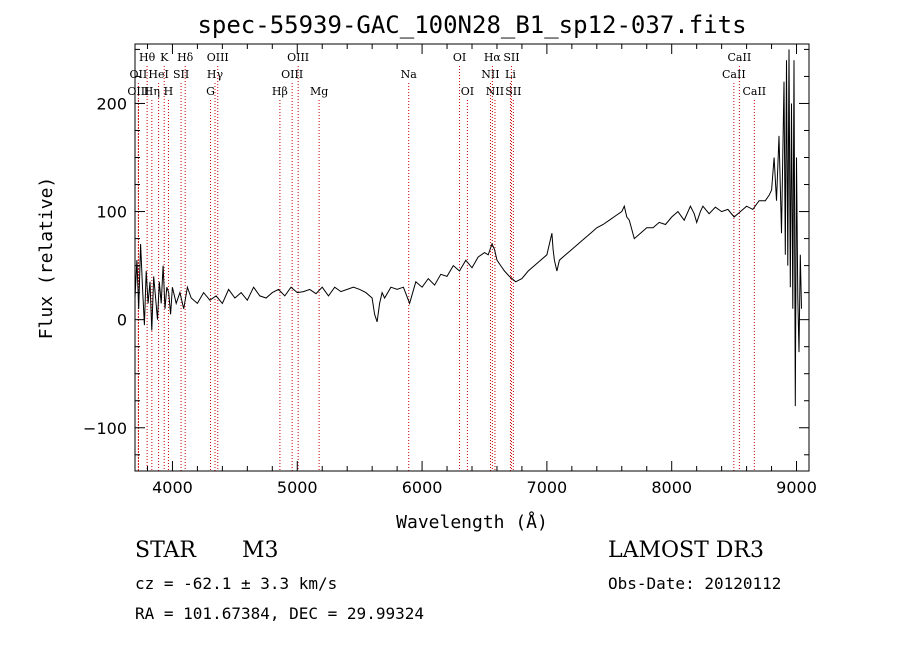 This screenshot has width=900, height=649. I want to click on y-tick-label-0: −100, so click(105, 428).